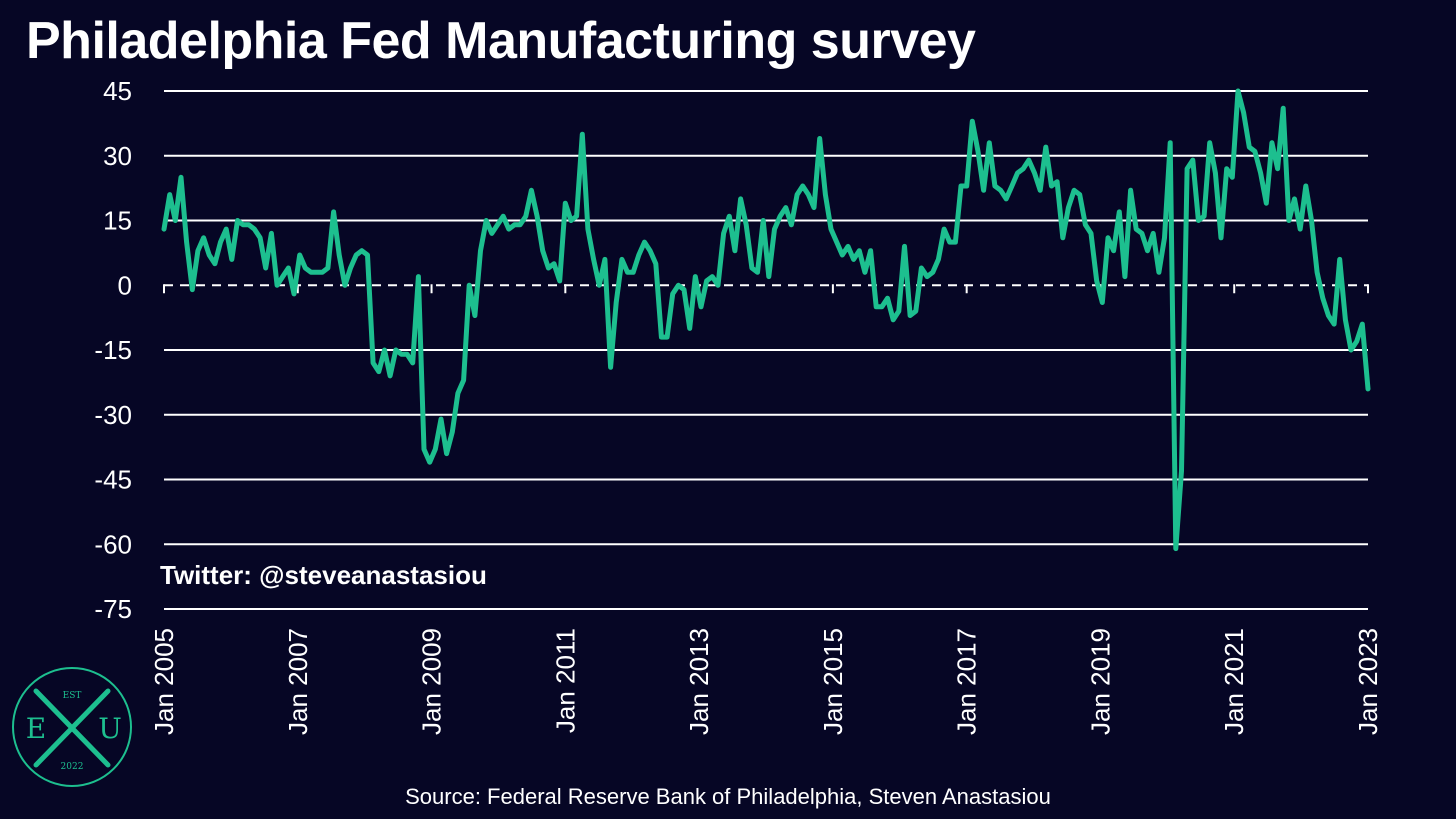 This screenshot has height=819, width=1456. What do you see at coordinates (72, 727) in the screenshot?
I see `exu-logo-icon: EST E U 2022` at bounding box center [72, 727].